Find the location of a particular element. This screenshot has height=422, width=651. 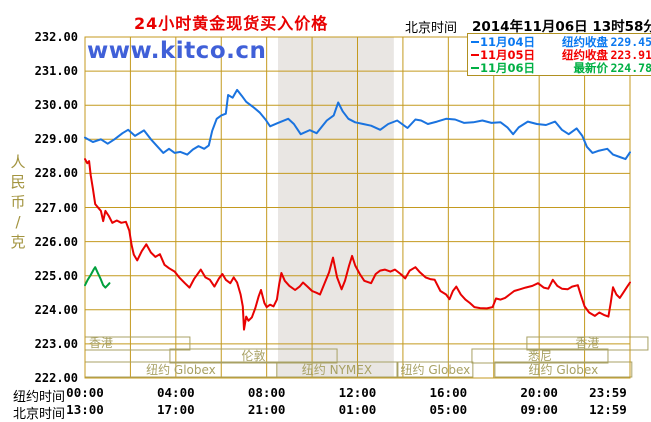

market-session-label: 悉尼 is located at coordinates (540, 356).